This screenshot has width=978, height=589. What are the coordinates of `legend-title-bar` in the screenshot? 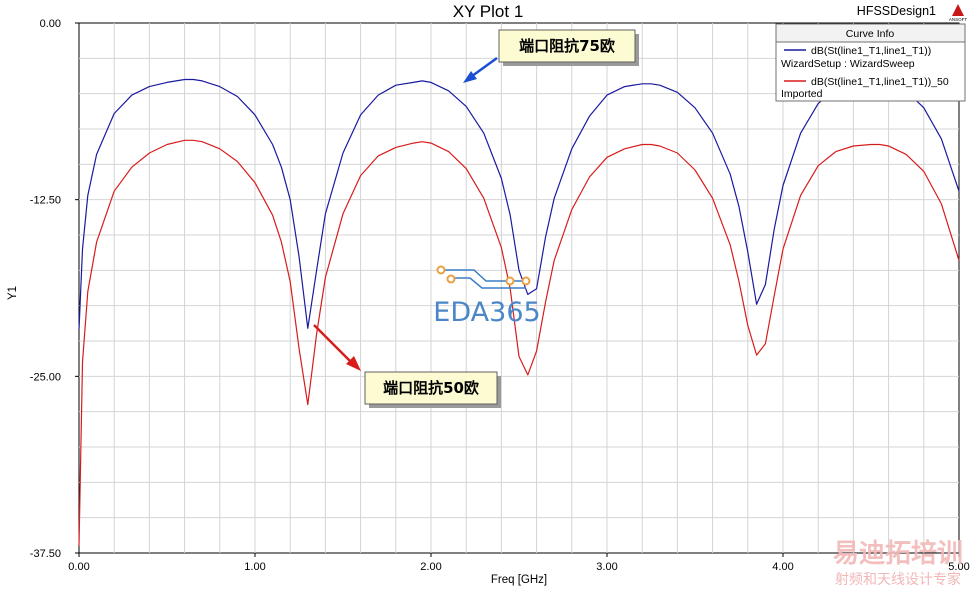 It's located at (870, 33).